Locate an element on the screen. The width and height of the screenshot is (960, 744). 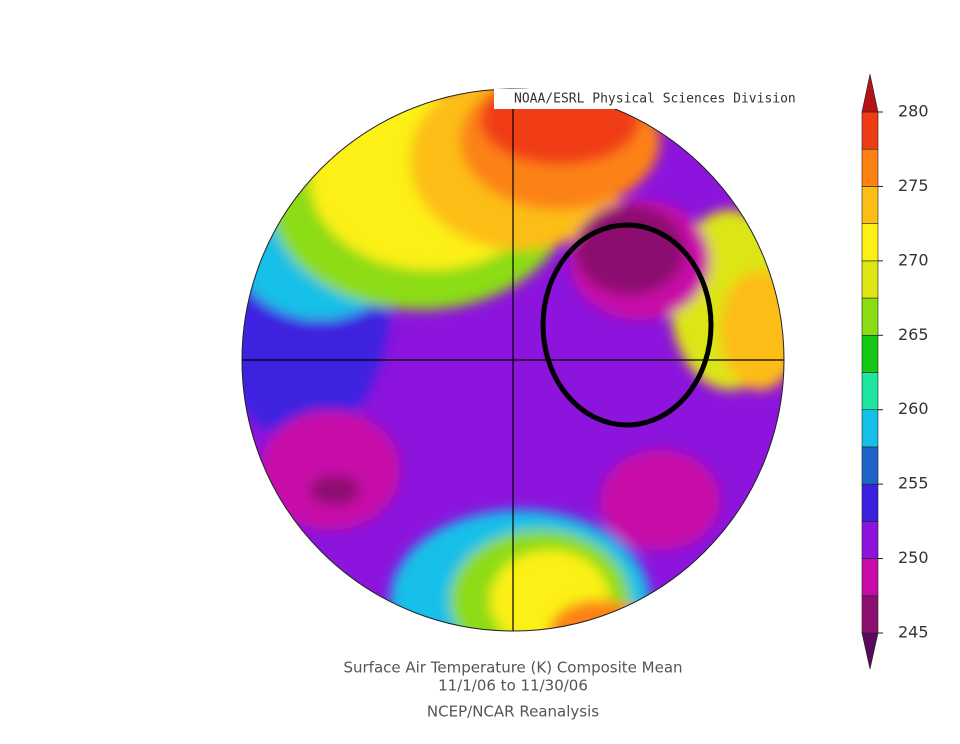
colorbar-tick-label: 250 is located at coordinates (913, 557).